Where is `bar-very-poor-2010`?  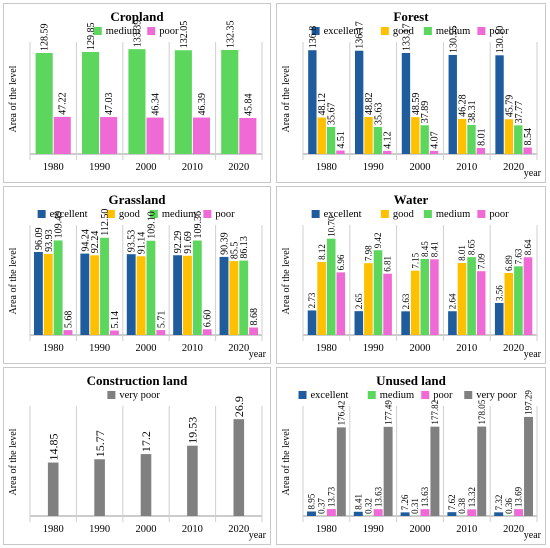
bar-very-poor-2010 is located at coordinates (192, 480).